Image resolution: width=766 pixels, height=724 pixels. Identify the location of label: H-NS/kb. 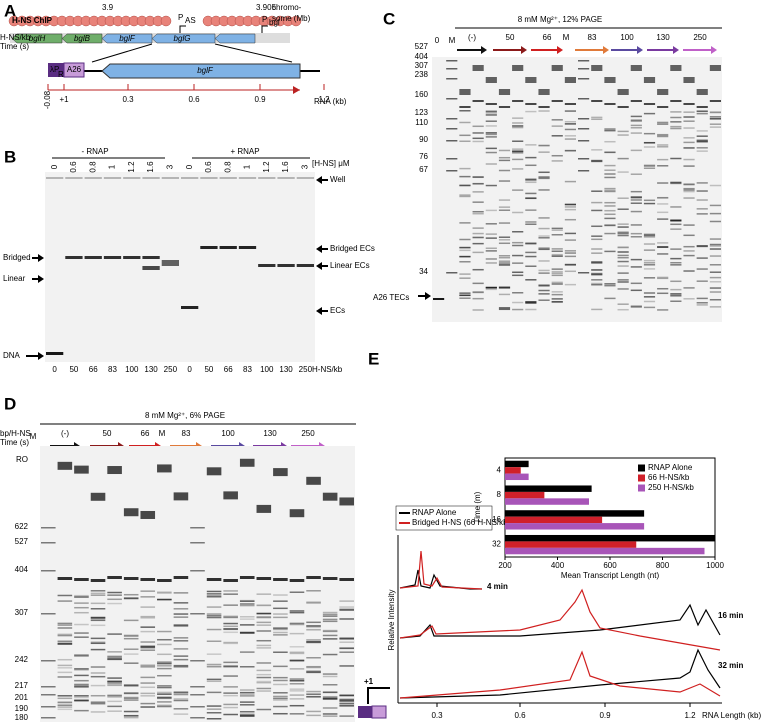
(327, 369).